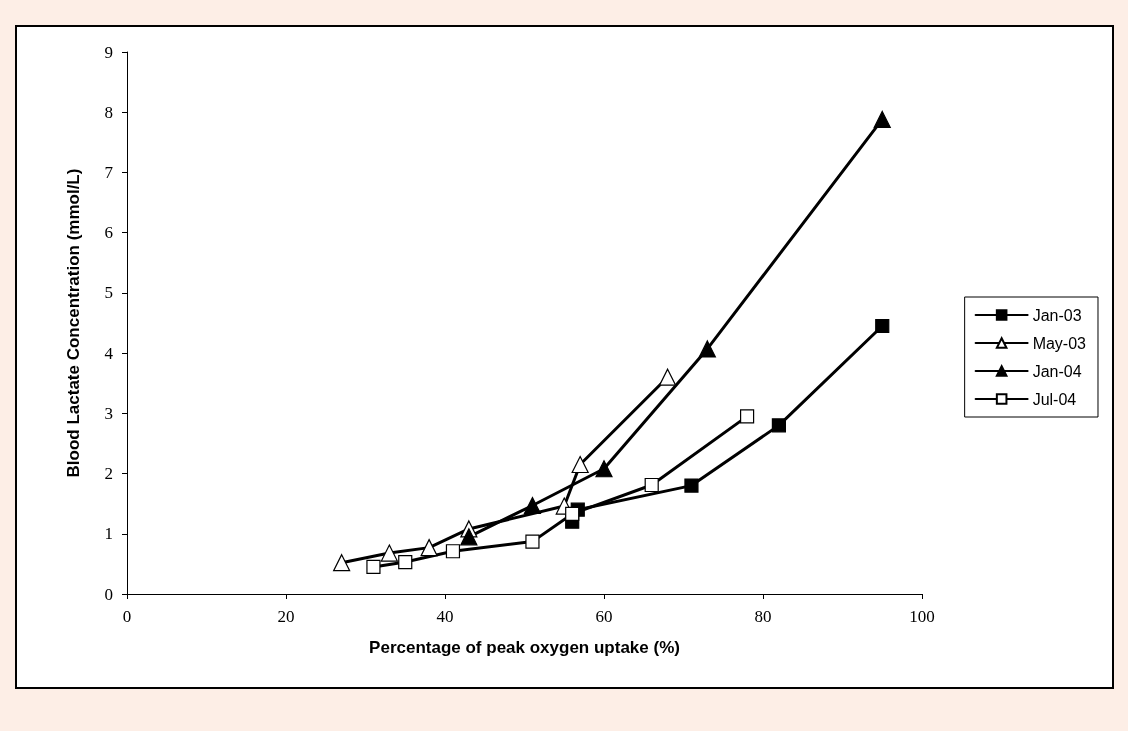 Image resolution: width=1128 pixels, height=731 pixels. What do you see at coordinates (108, 594) in the screenshot?
I see `y-tick-label: 0` at bounding box center [108, 594].